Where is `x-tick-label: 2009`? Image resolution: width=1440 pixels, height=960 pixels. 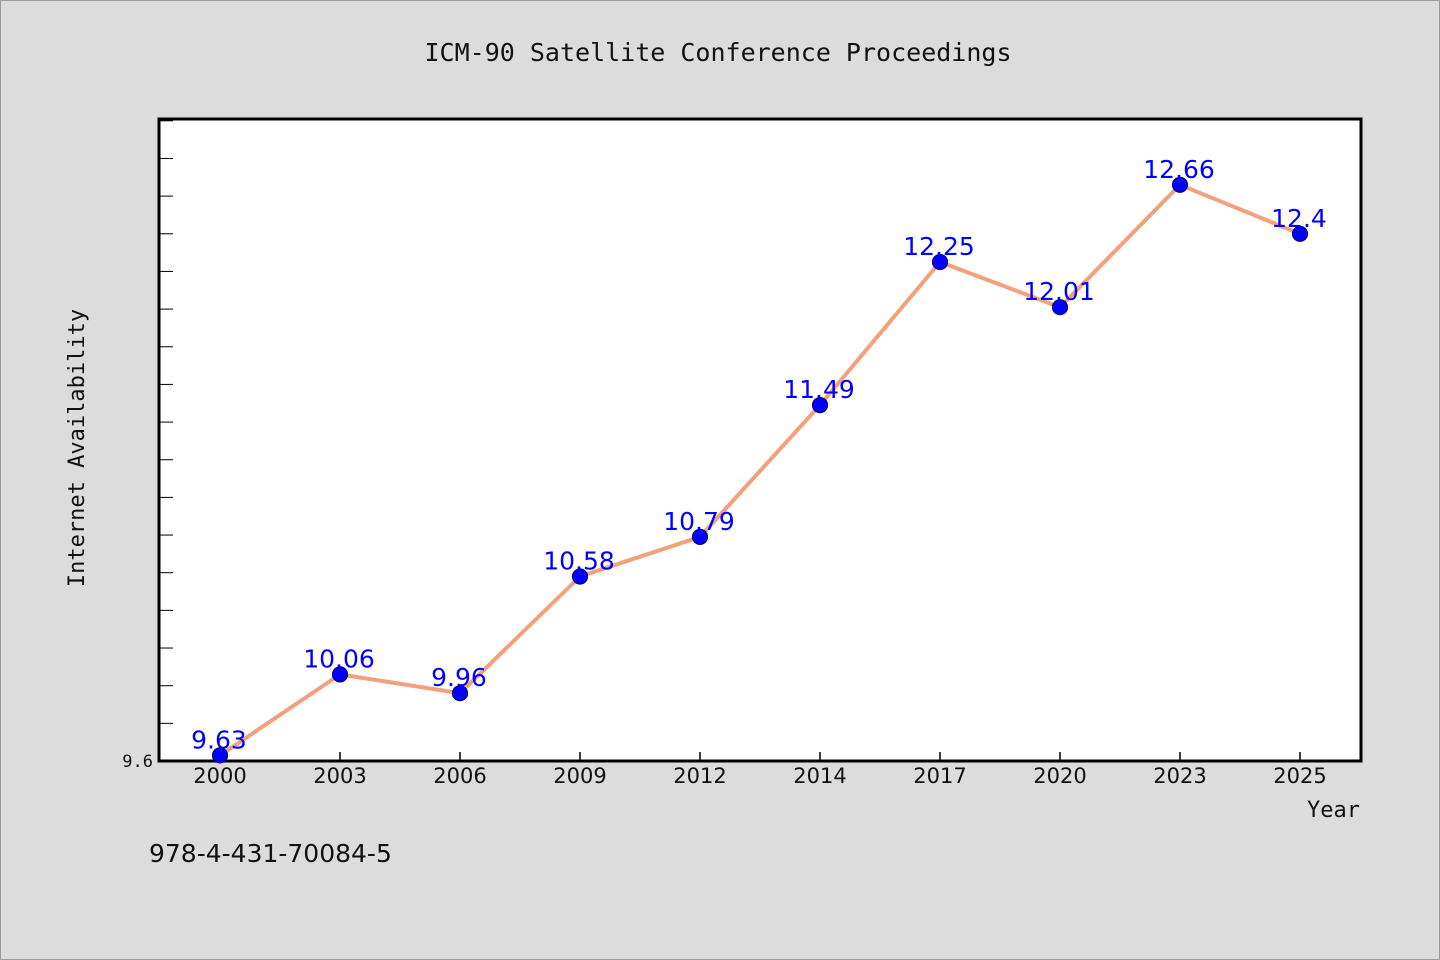
x-tick-label: 2009 is located at coordinates (579, 776).